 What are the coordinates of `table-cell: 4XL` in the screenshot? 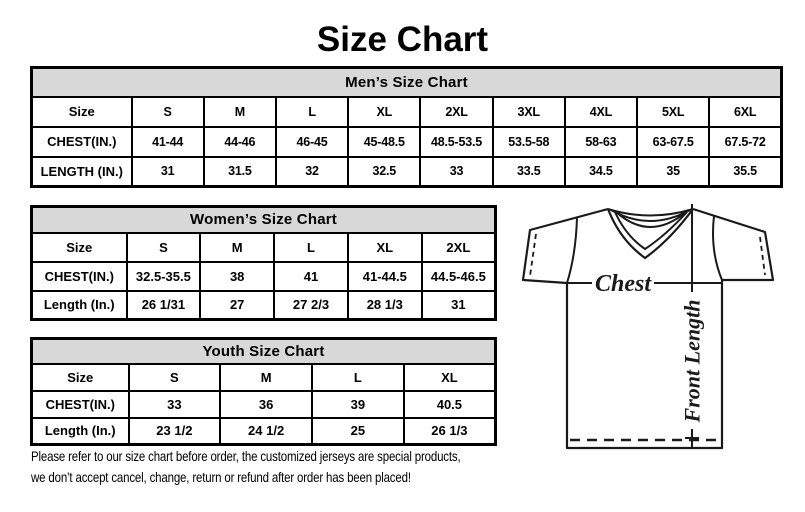 It's located at (601, 111).